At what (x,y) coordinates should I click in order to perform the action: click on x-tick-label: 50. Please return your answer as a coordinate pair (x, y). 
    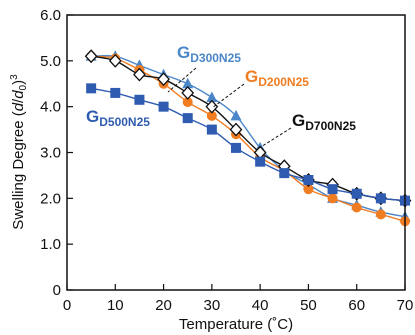
    Looking at the image, I should click on (308, 305).